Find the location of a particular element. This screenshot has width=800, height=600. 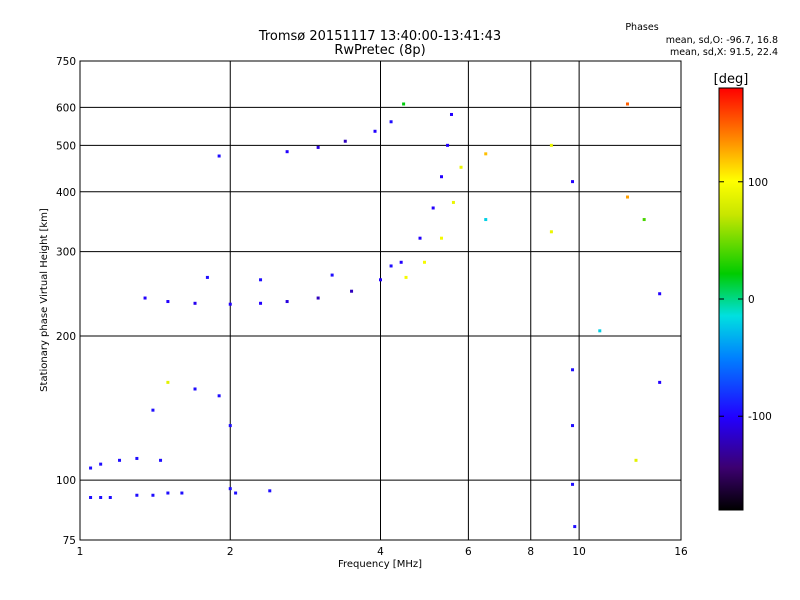

colorbar-ticks: 100 0 -100 is located at coordinates (745, 300).